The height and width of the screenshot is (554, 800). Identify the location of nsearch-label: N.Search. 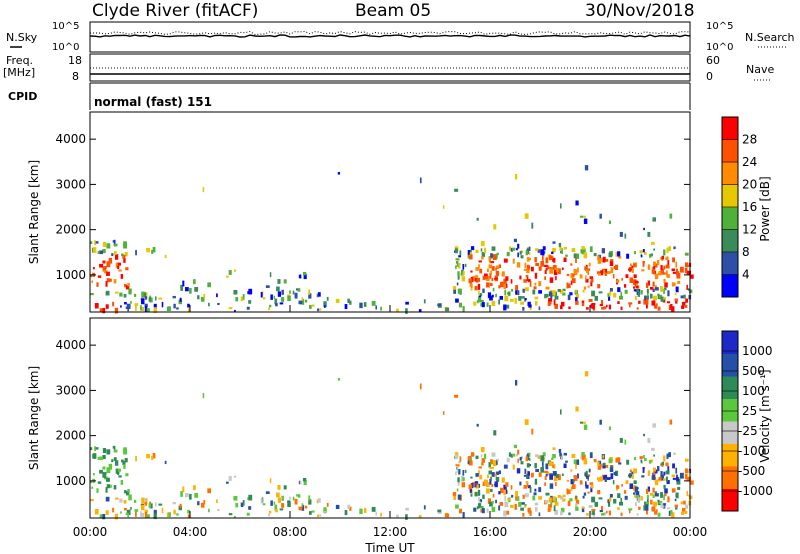
(770, 37).